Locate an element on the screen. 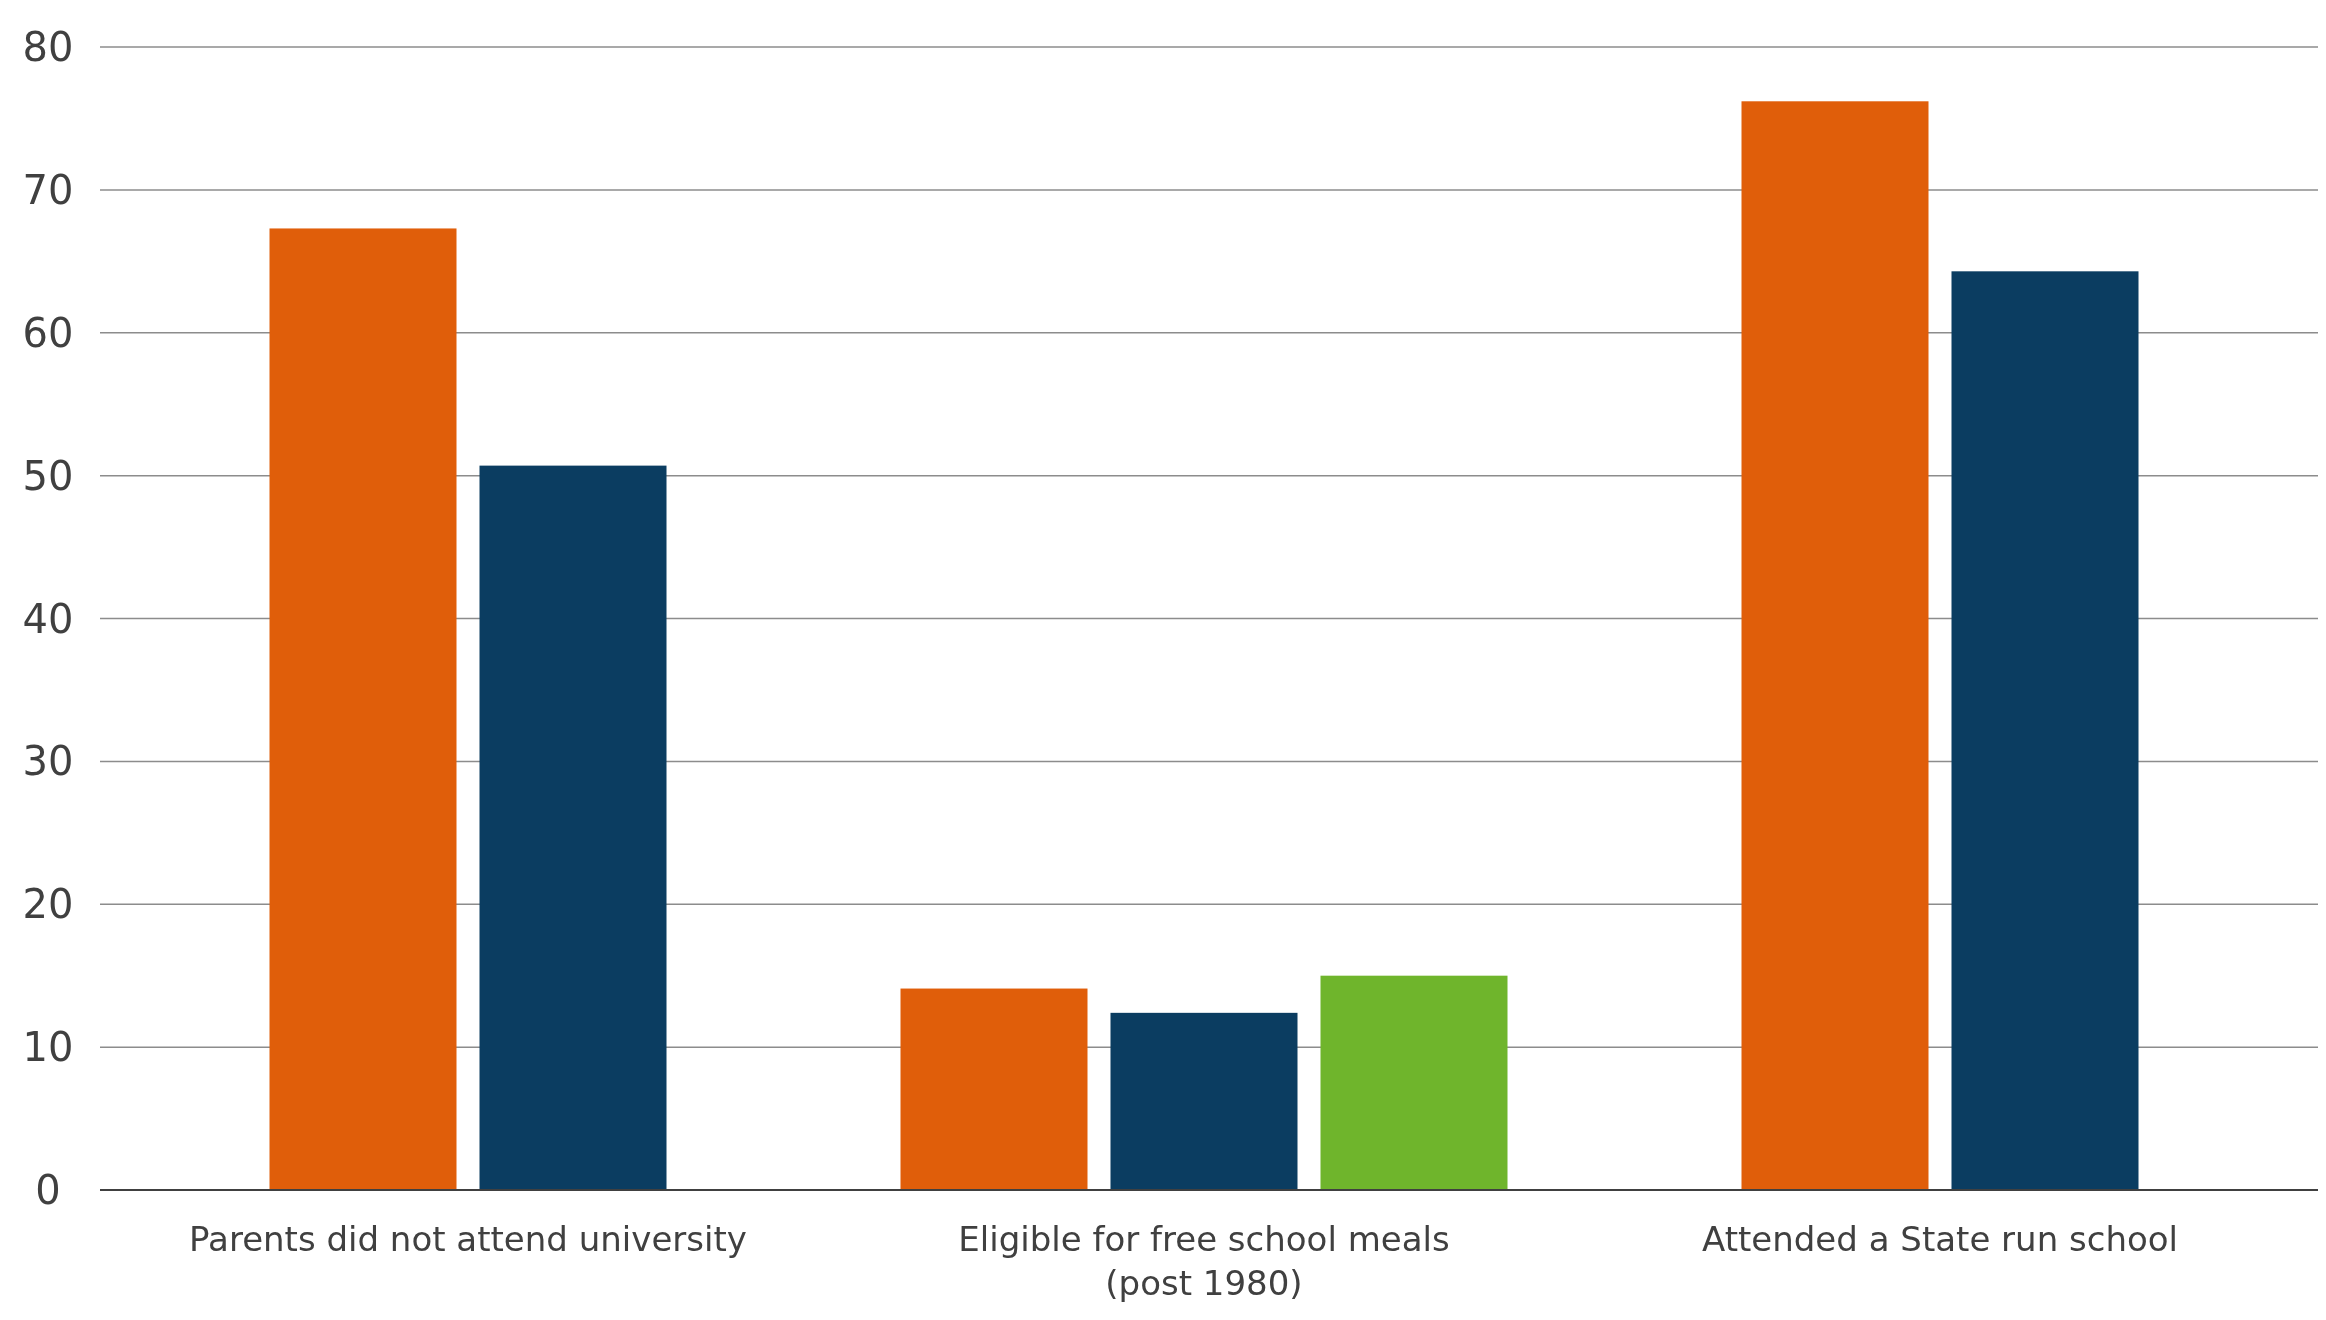 The width and height of the screenshot is (2326, 1320). y-tick-label: 60 is located at coordinates (48, 332).